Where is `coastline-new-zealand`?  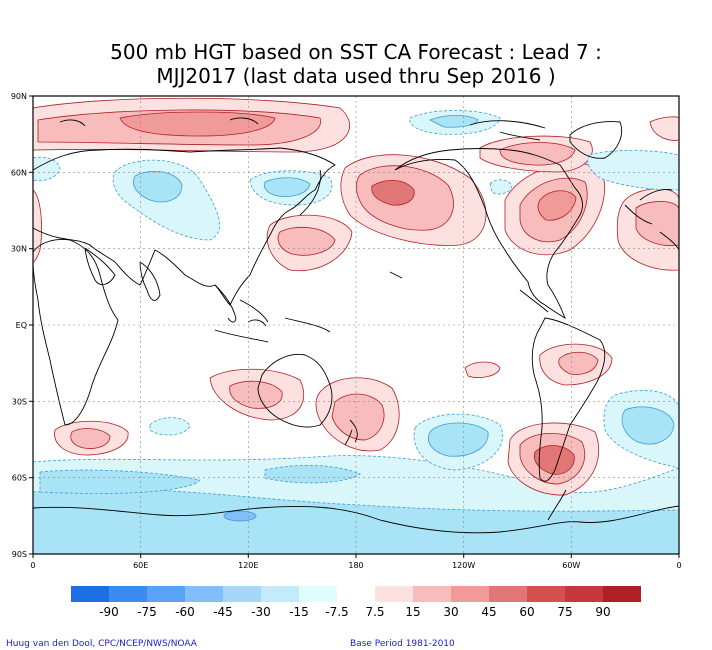
coastline-new-zealand is located at coordinates (351, 432).